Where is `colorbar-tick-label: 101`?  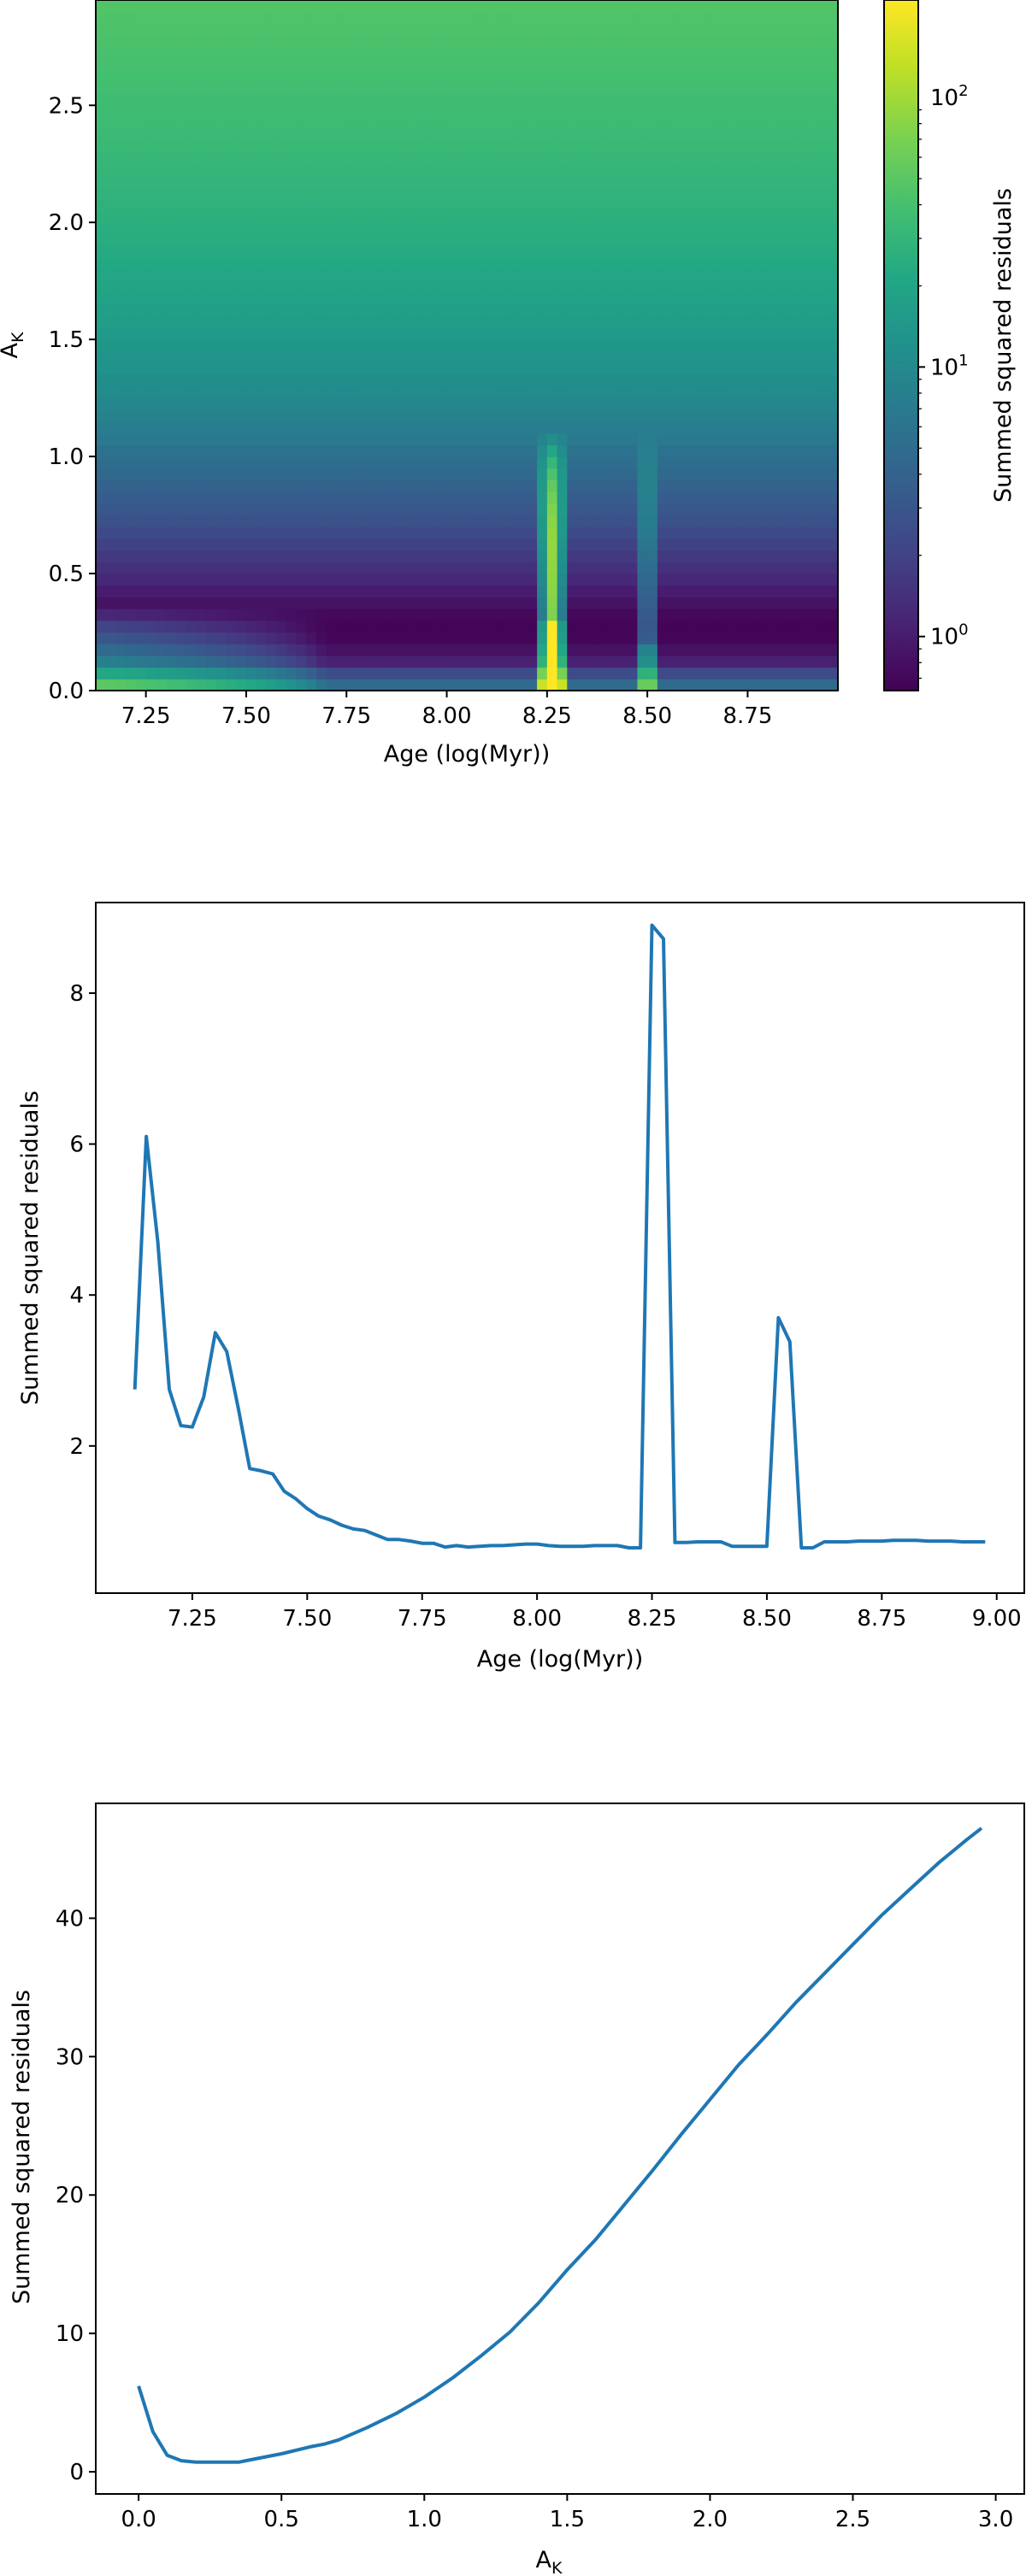
colorbar-tick-label: 101 is located at coordinates (949, 365).